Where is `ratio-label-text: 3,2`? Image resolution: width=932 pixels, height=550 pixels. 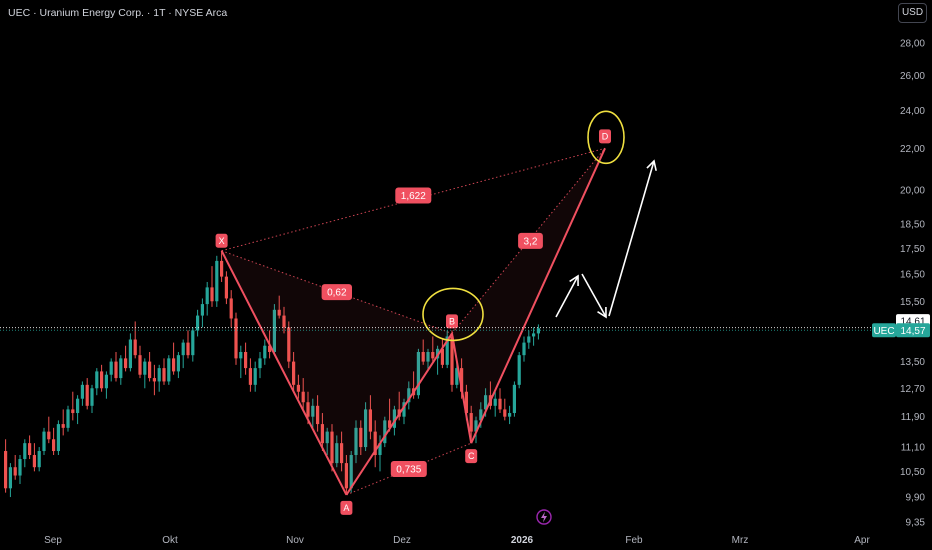
ratio-label-text: 3,2 is located at coordinates (531, 241).